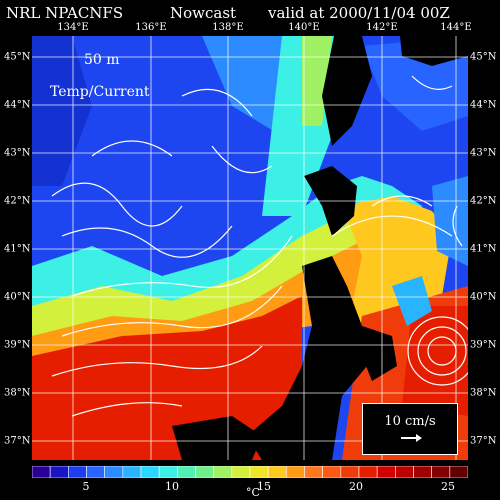  I want to click on model-name: NRL NPACNFS, so click(65, 13).